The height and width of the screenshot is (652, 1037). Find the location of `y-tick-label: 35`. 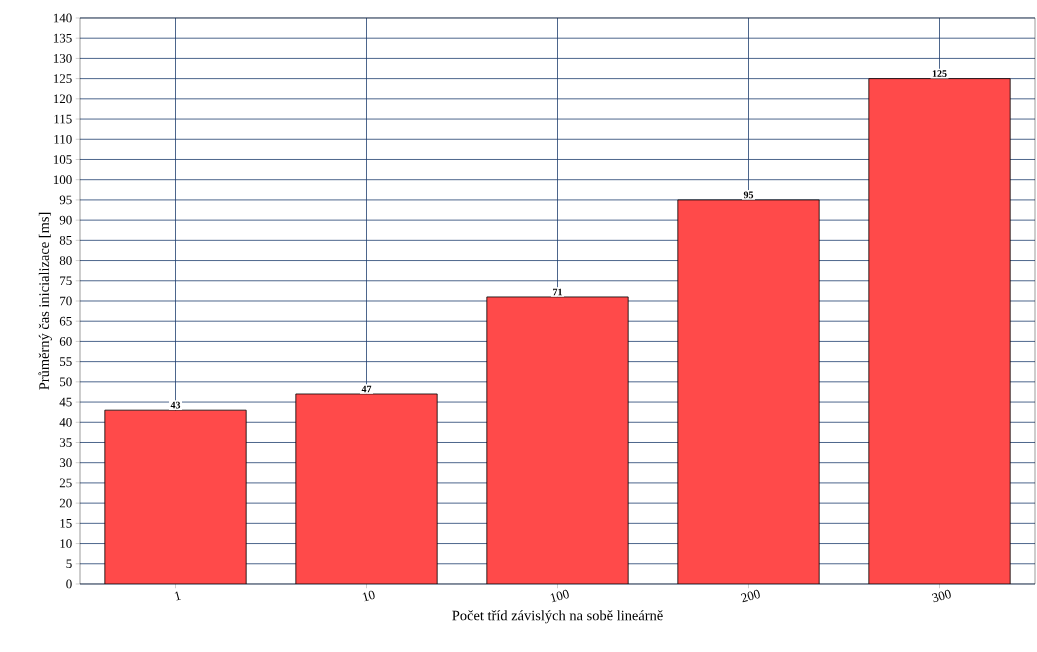

y-tick-label: 35 is located at coordinates (65, 442).